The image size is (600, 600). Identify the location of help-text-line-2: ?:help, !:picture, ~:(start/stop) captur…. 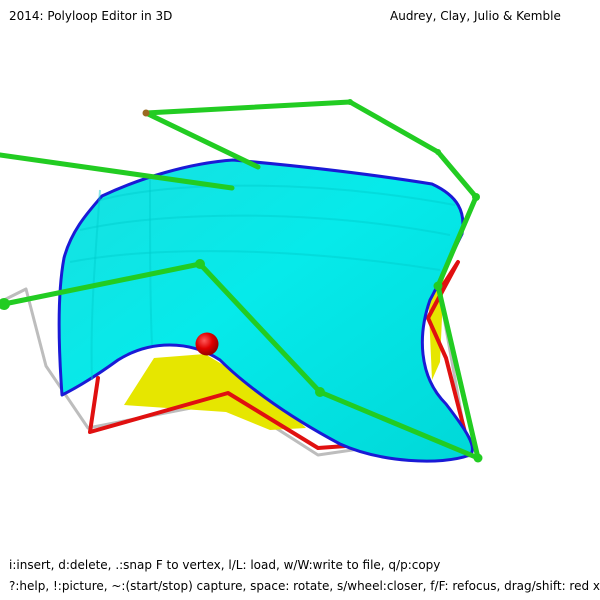
(304, 586).